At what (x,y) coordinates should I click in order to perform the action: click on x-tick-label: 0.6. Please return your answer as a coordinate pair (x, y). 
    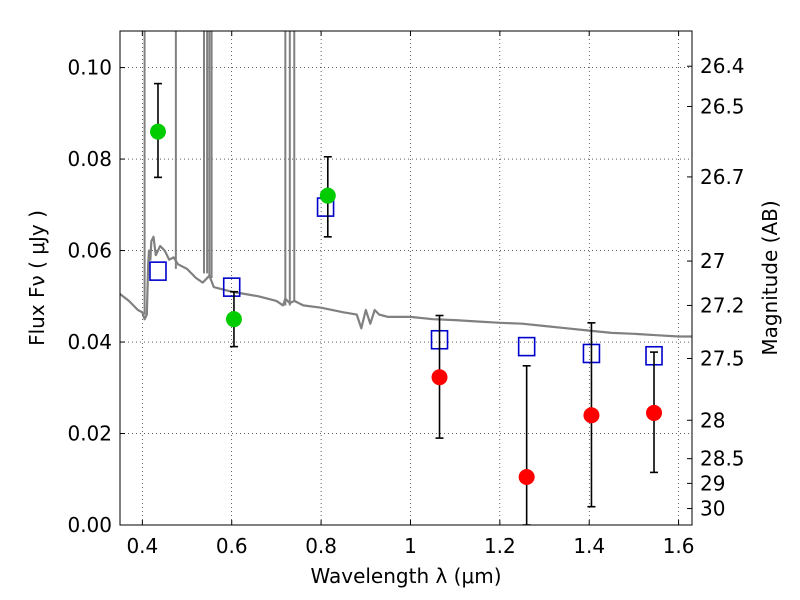
    Looking at the image, I should click on (232, 546).